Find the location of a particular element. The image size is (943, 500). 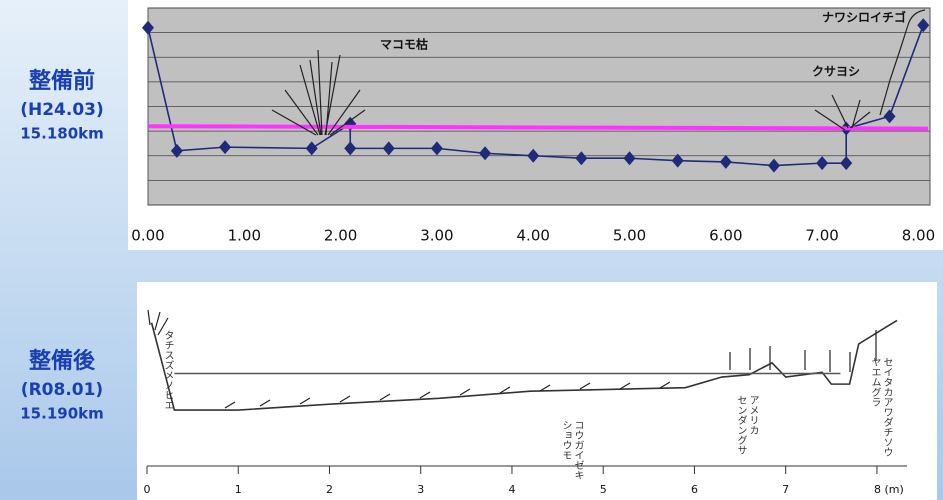

panel-km: 15.180km is located at coordinates (62, 134).